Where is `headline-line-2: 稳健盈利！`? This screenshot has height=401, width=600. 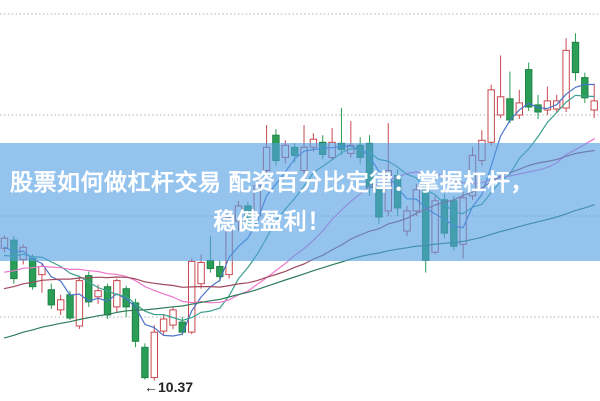 headline-line-2: 稳健盈利！ is located at coordinates (272, 221).